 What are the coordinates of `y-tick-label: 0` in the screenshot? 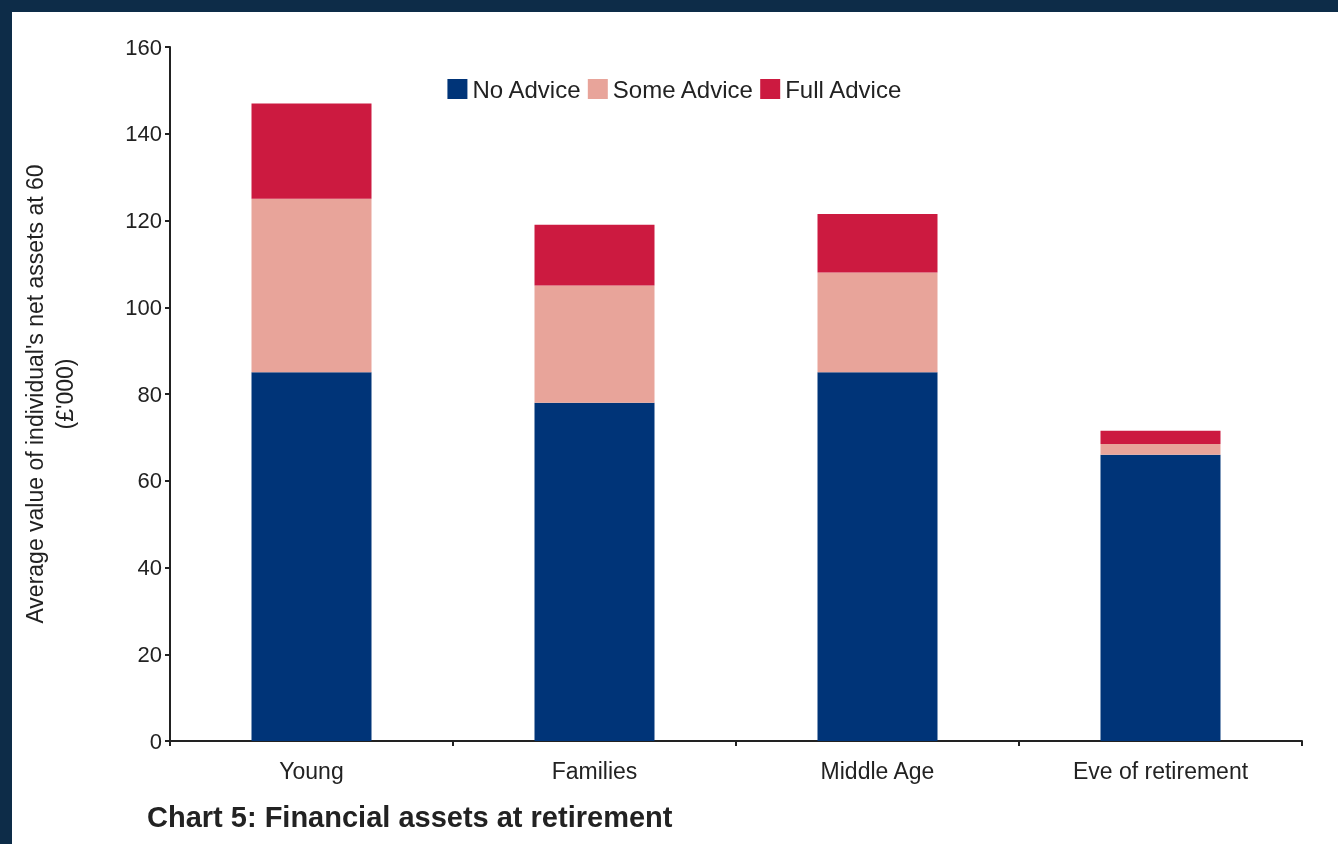 It's located at (155, 741).